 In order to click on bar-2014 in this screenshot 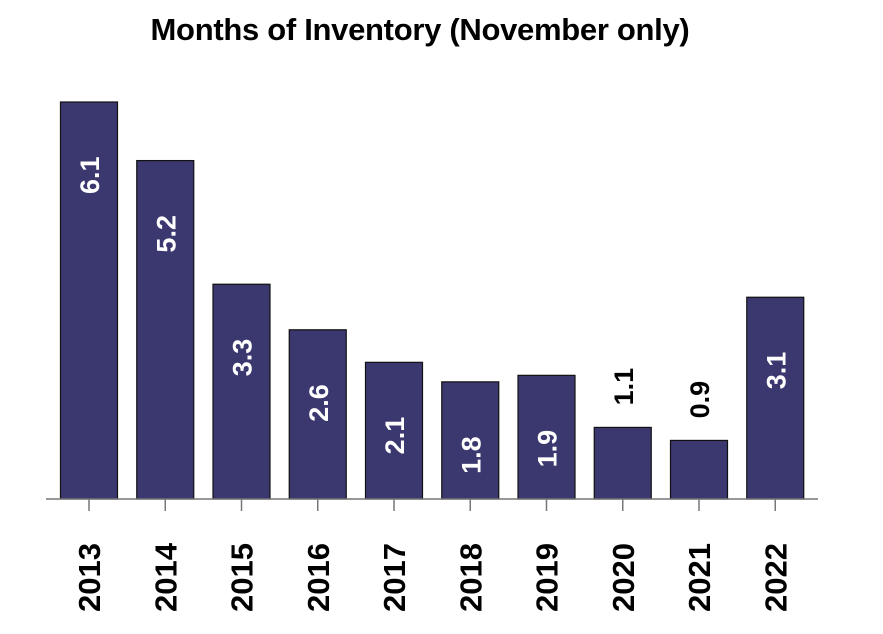, I will do `click(165, 329)`.